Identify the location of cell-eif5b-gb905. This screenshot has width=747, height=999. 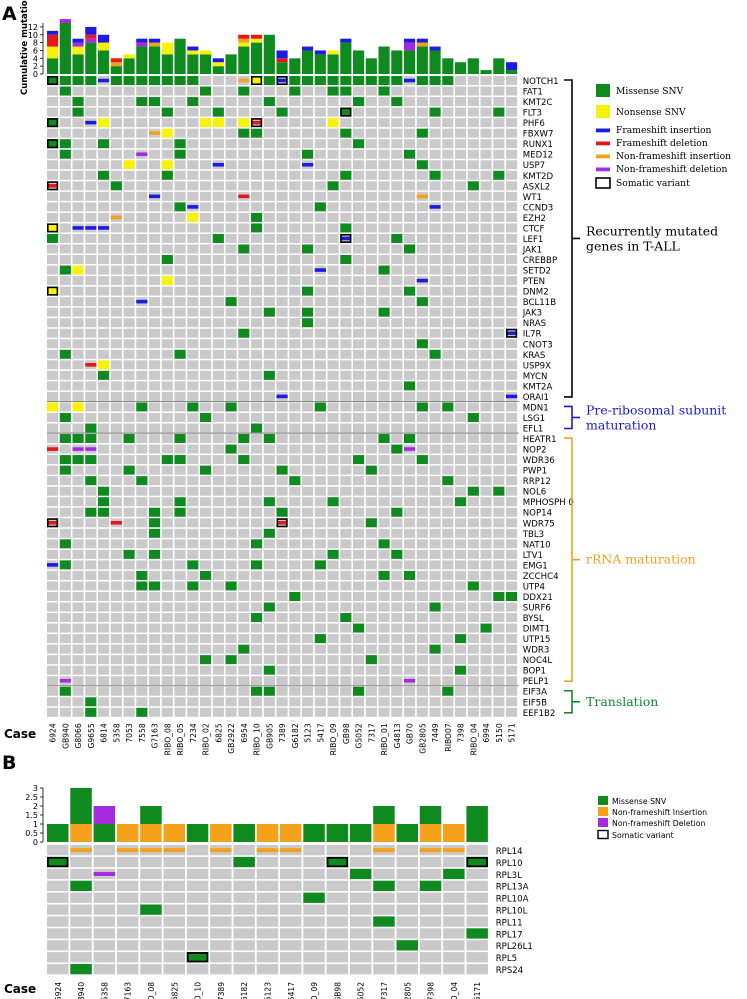
(269, 702).